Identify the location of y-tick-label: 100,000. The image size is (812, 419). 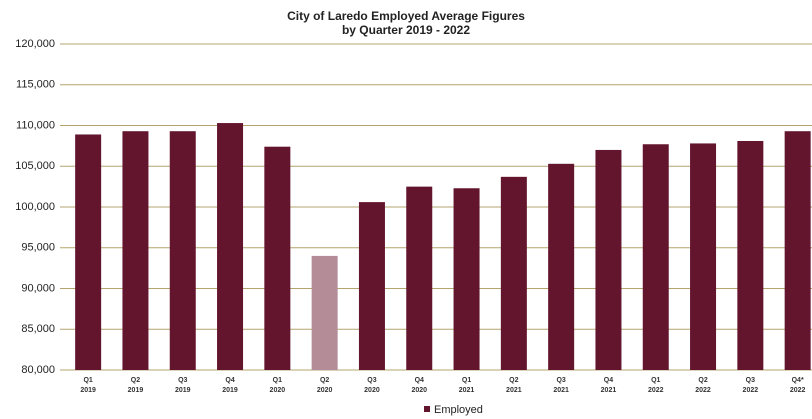
(35, 207).